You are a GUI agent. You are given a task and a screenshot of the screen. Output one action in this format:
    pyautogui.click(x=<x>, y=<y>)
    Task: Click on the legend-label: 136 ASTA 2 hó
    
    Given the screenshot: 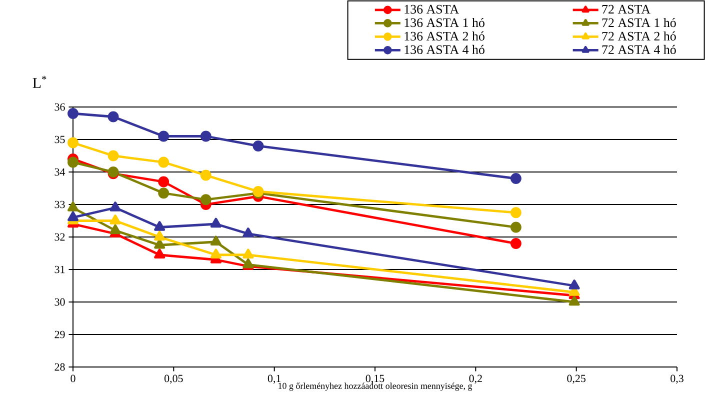 What is the action you would take?
    pyautogui.click(x=444, y=36)
    